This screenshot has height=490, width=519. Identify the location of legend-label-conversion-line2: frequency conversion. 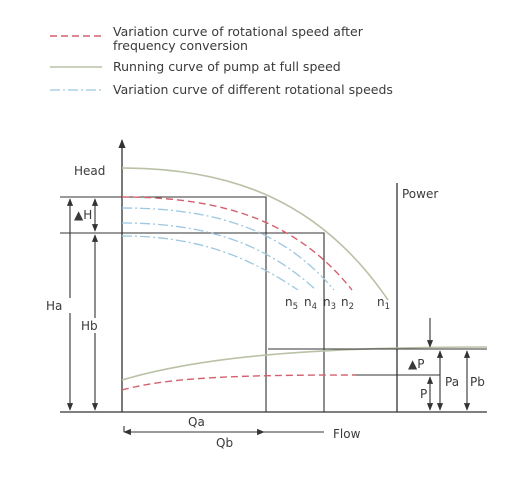
(180, 45).